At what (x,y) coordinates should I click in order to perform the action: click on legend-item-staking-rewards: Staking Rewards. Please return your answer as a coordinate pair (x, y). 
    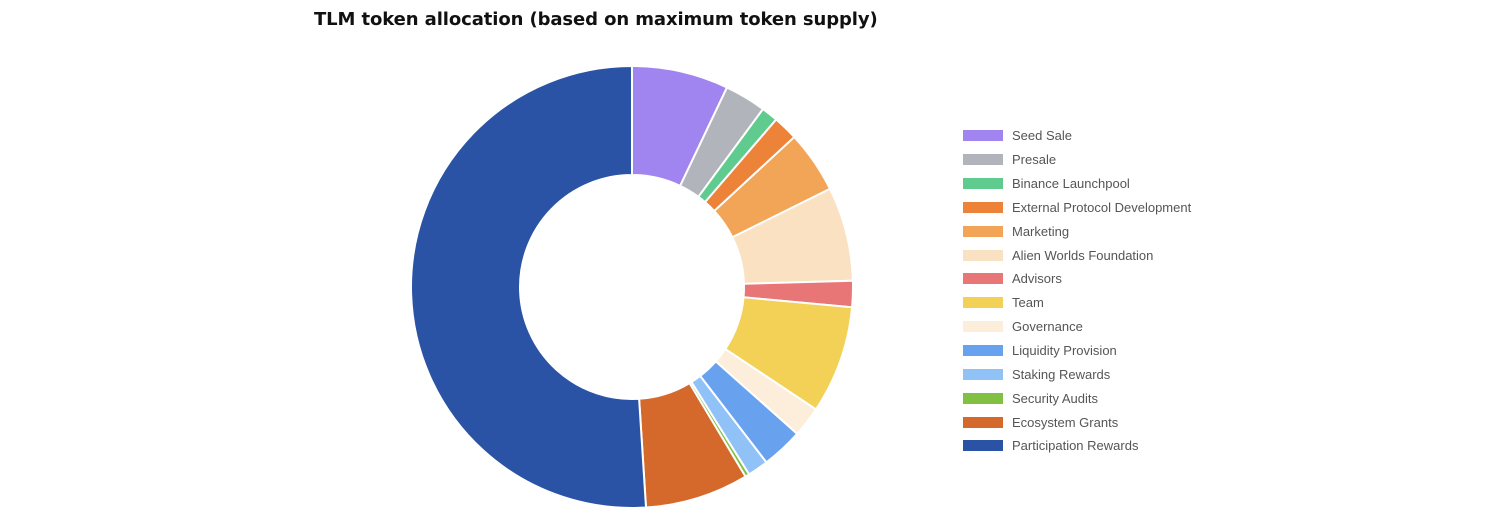
    Looking at the image, I should click on (1077, 374).